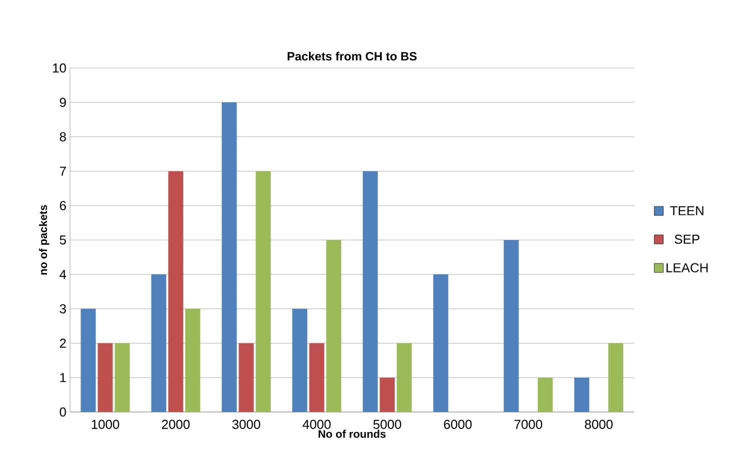 The width and height of the screenshot is (729, 470). What do you see at coordinates (246, 424) in the screenshot?
I see `x-tick-label: 3000` at bounding box center [246, 424].